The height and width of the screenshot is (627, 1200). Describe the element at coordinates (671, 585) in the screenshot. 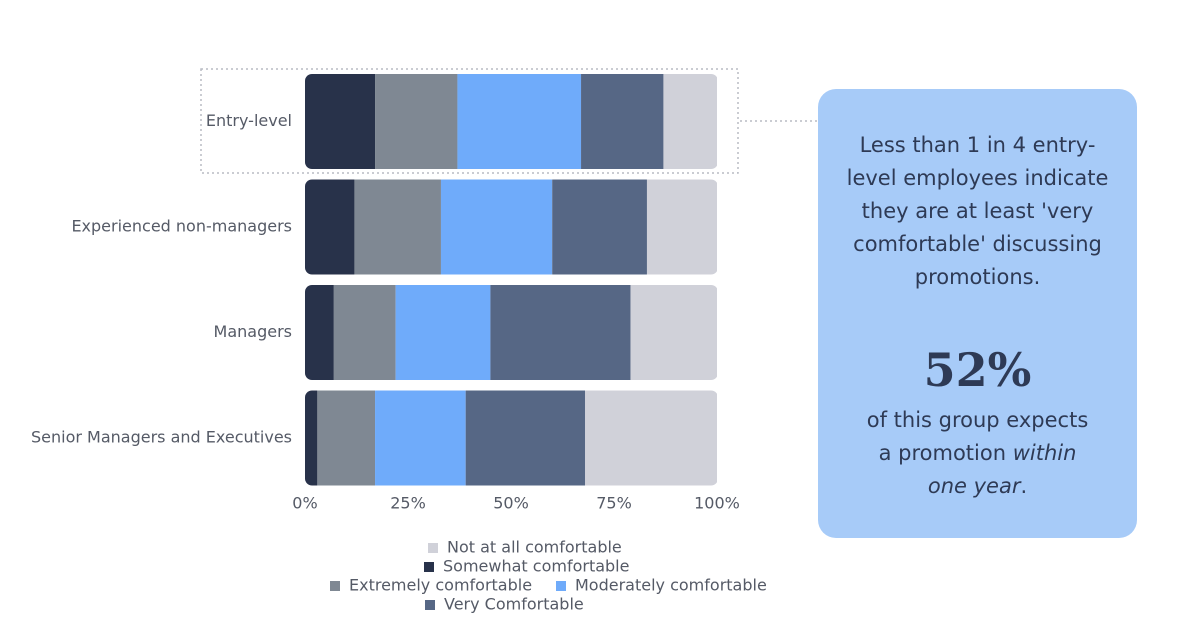

I see `legend-label: Moderately comfortable` at that location.